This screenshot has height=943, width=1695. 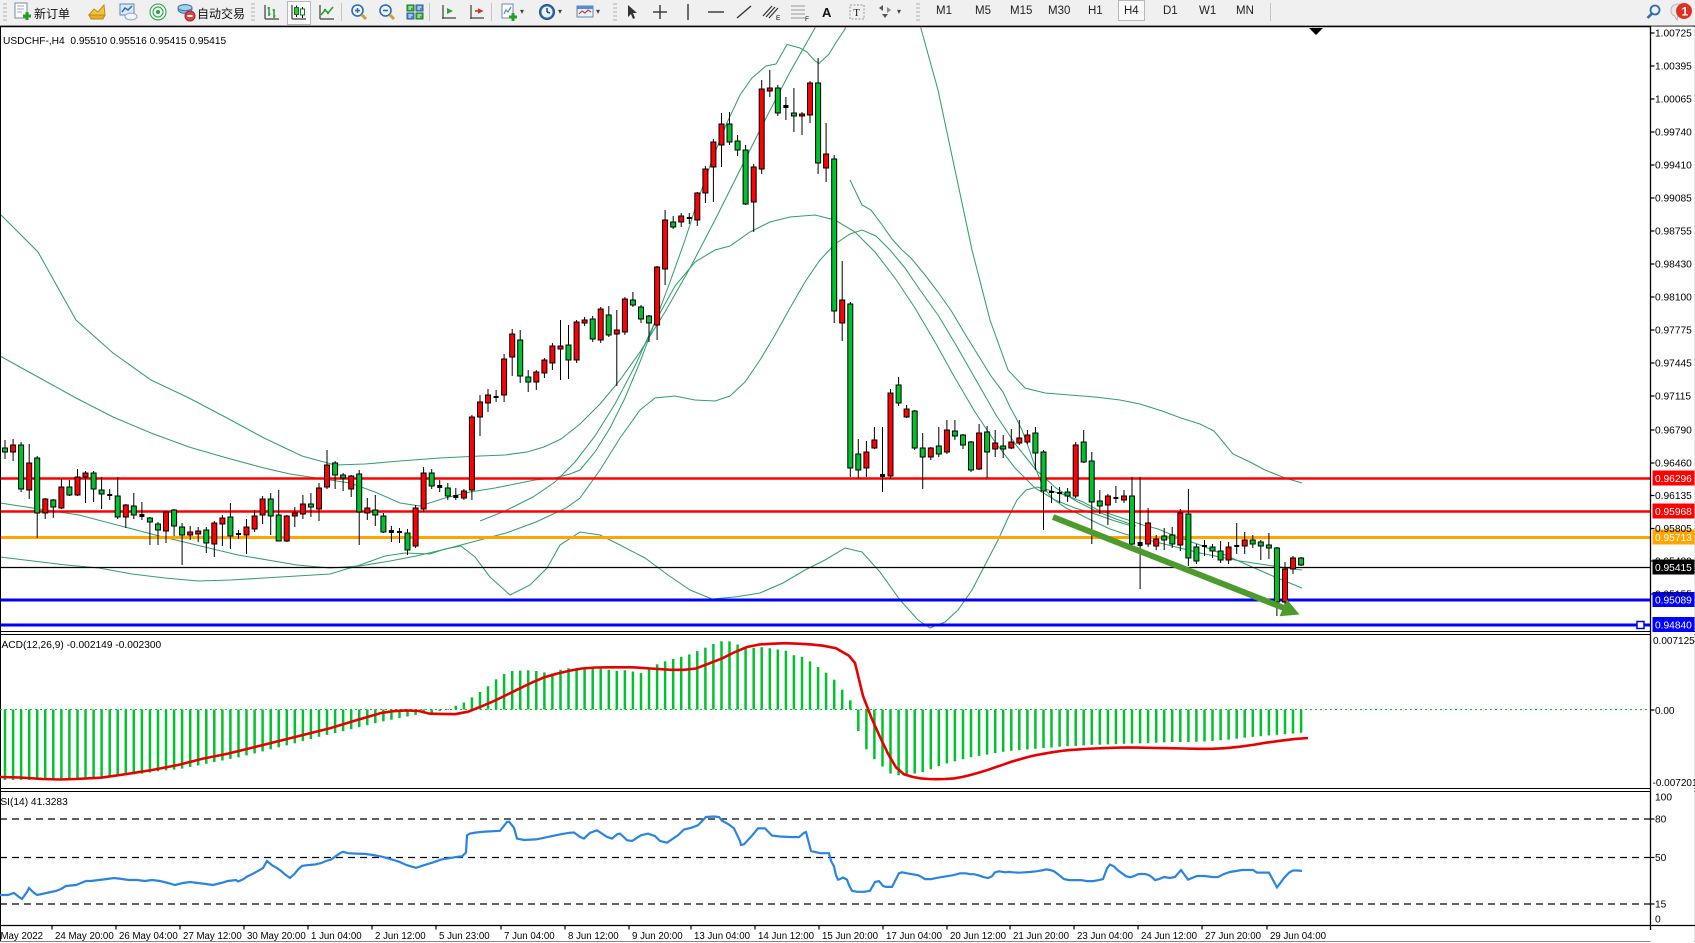 What do you see at coordinates (1673, 67) in the screenshot?
I see `svg-text: 1.00395` at bounding box center [1673, 67].